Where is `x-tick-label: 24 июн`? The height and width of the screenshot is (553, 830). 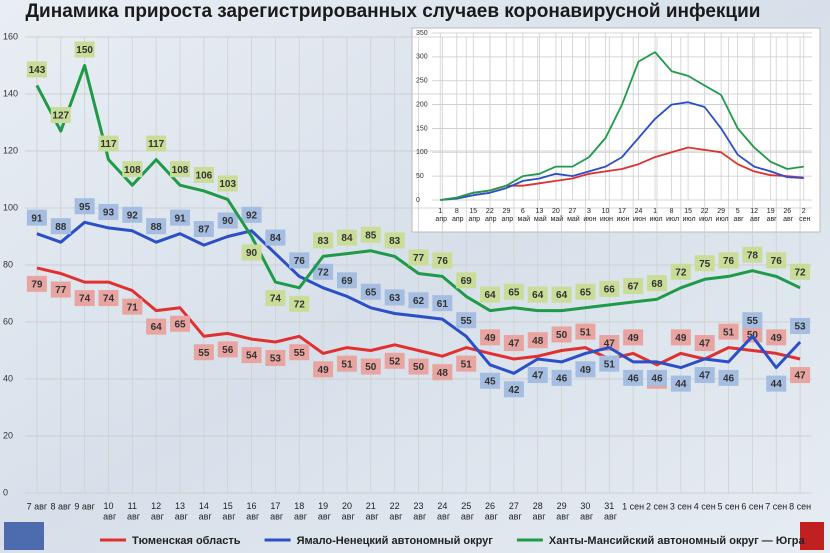
x-tick-label: 24 июн is located at coordinates (638, 215).